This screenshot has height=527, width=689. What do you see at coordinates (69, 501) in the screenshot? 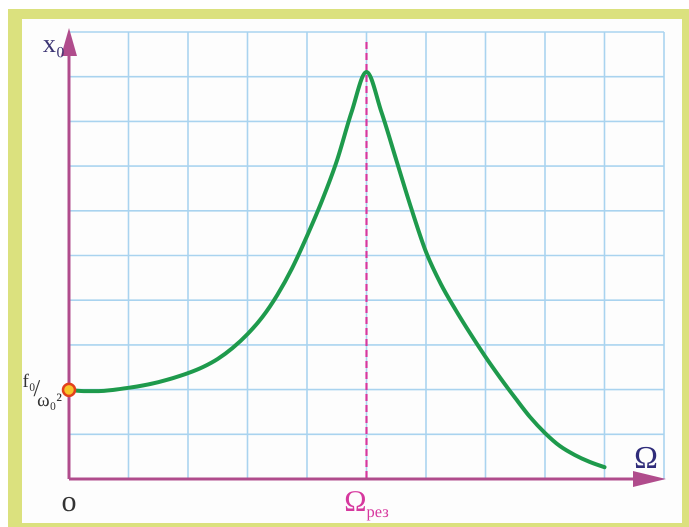
I see `x-tick-label: o` at bounding box center [69, 501].